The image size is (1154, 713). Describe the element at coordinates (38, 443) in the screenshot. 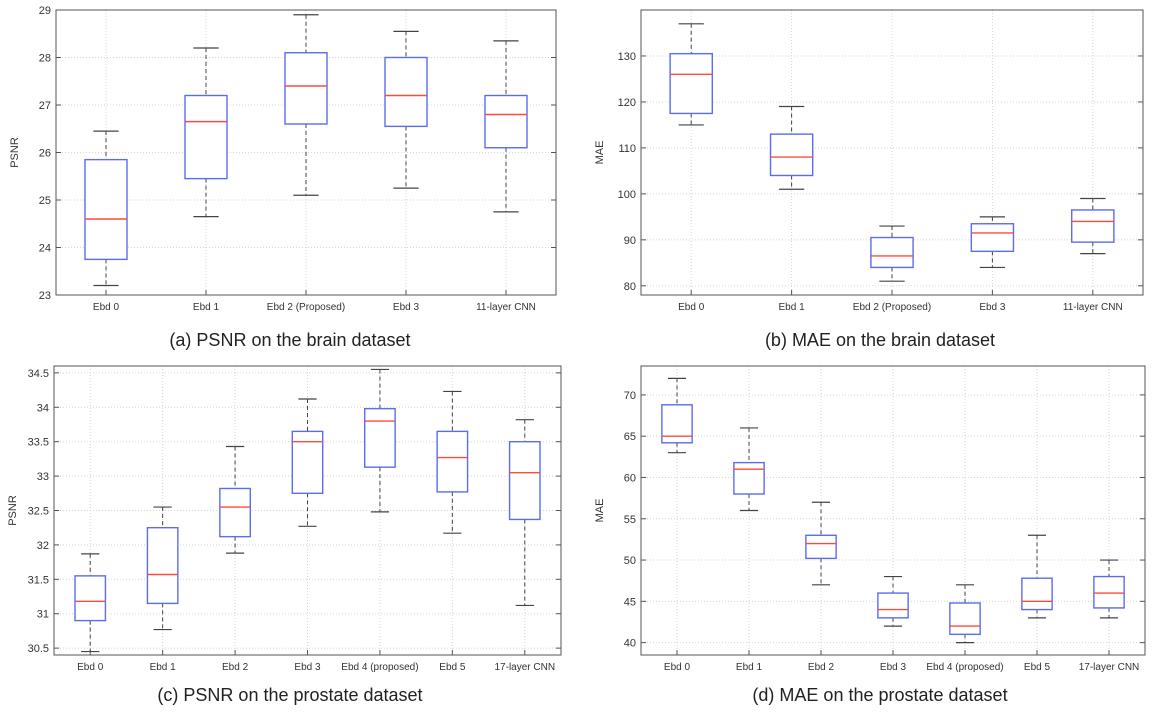

I see `y-tick-label: 33.5` at that location.